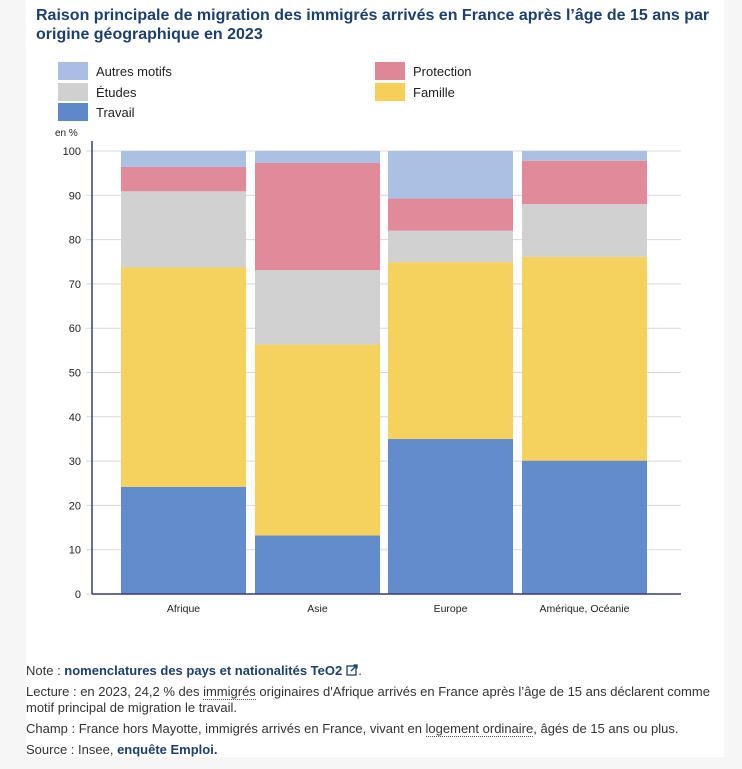  What do you see at coordinates (75, 196) in the screenshot?
I see `y-tick-label: 90` at bounding box center [75, 196].